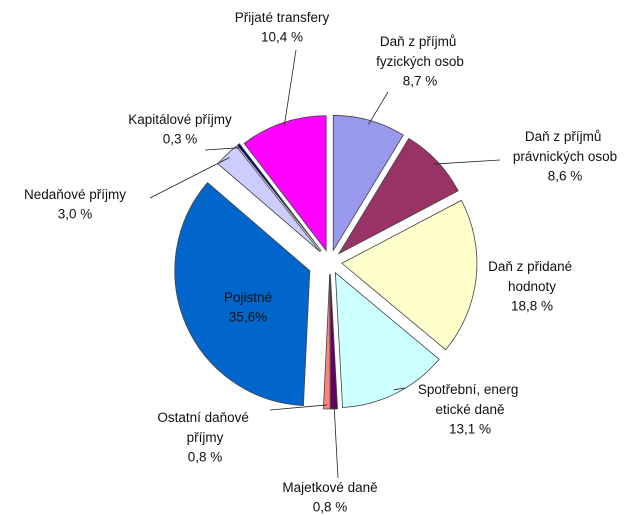 The height and width of the screenshot is (515, 637). Describe the element at coordinates (248, 317) in the screenshot. I see `value-label: 35,6%` at that location.